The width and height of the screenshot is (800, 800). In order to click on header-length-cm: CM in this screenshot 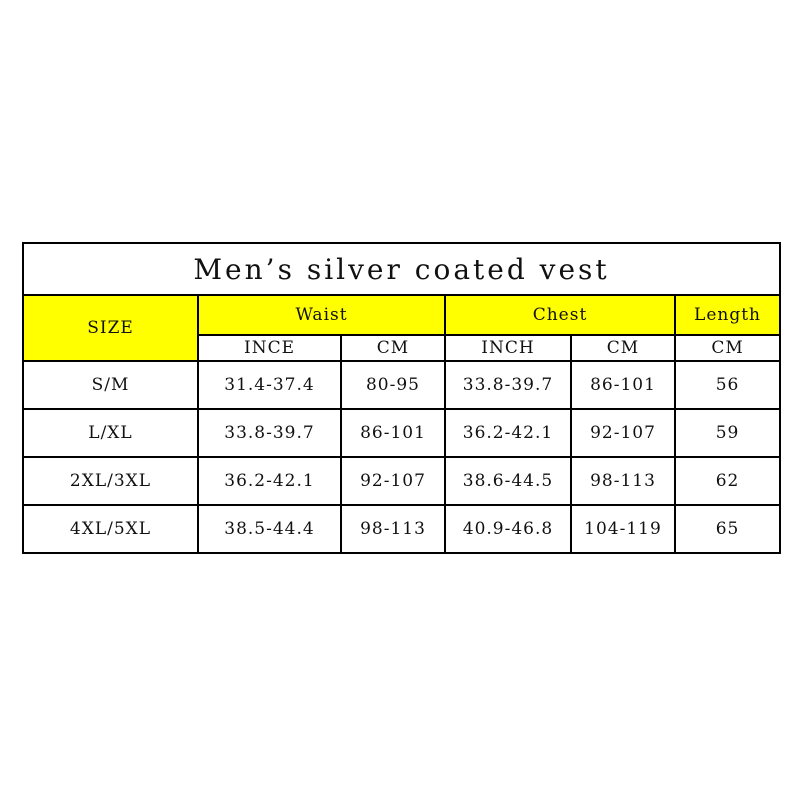, I will do `click(727, 348)`.